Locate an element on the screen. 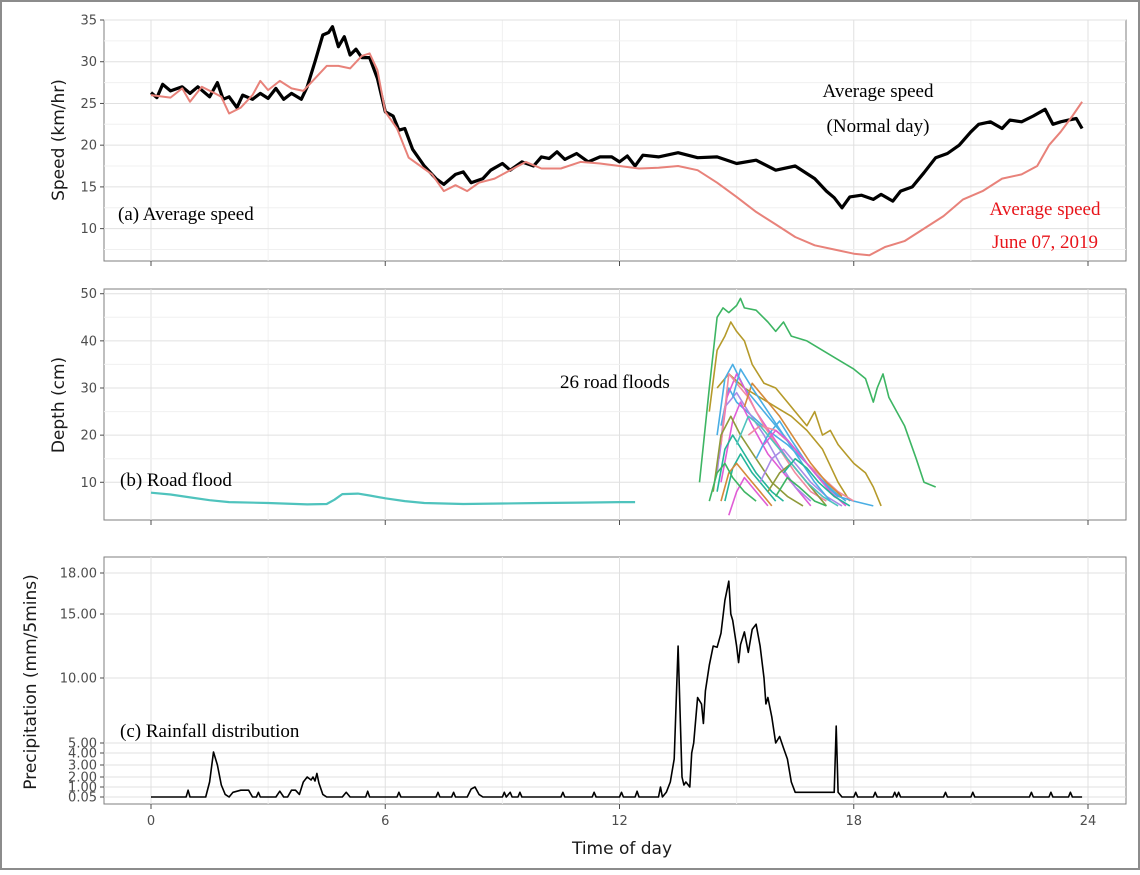 This screenshot has width=1140, height=875. y-ticks-depth: 10 20 30 40 50 is located at coordinates (92, 389).